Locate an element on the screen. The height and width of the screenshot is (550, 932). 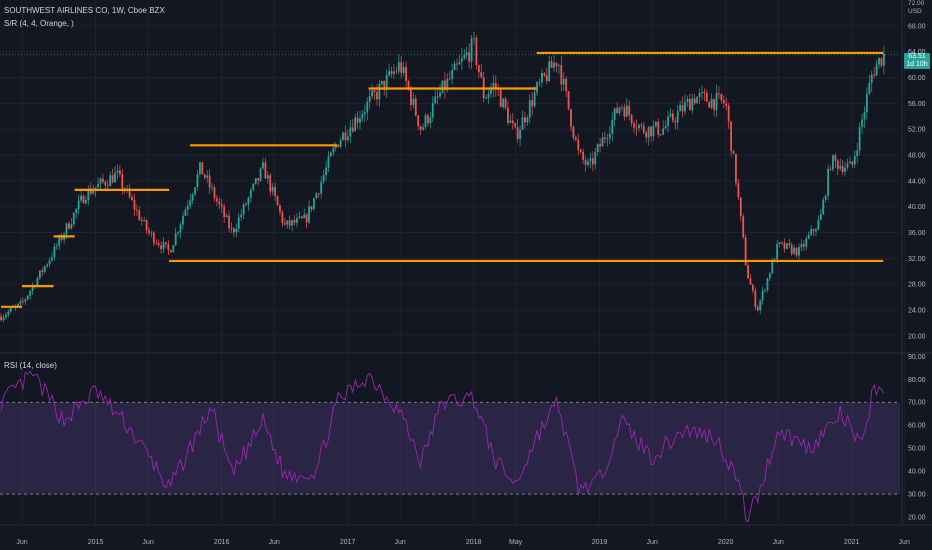
indicator-label: S/R (4, 4, Orange, ) is located at coordinates (39, 23).